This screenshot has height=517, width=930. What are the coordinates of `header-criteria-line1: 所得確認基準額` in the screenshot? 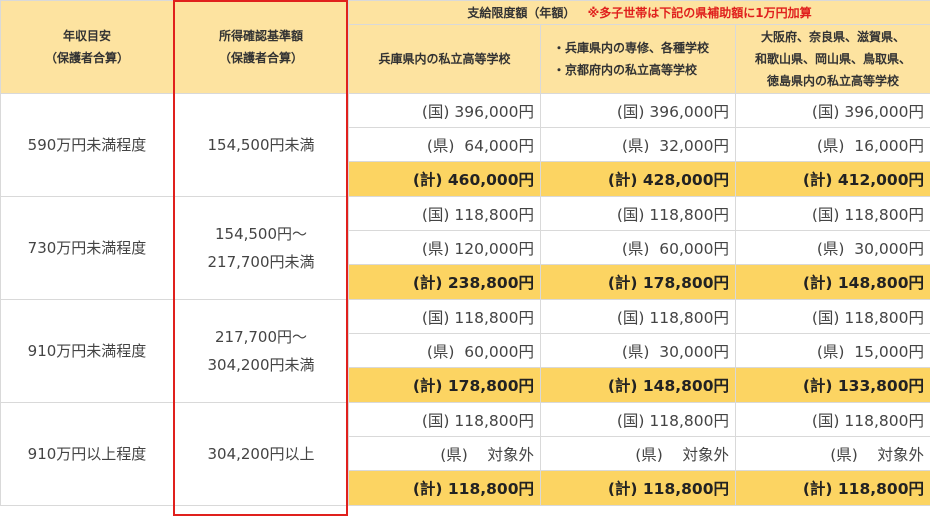 It's located at (260, 36).